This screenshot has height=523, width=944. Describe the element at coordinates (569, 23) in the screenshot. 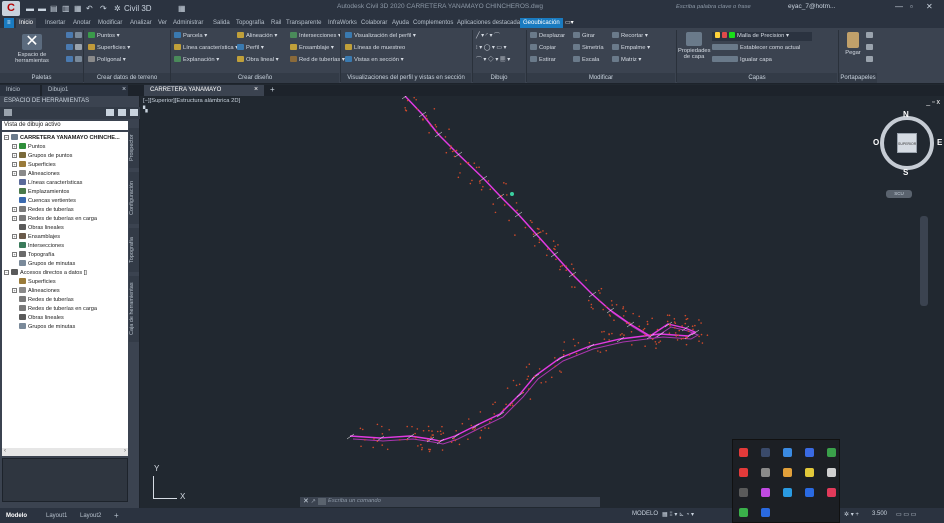

I see `ribbon-toggle-icon: ▭▾` at that location.